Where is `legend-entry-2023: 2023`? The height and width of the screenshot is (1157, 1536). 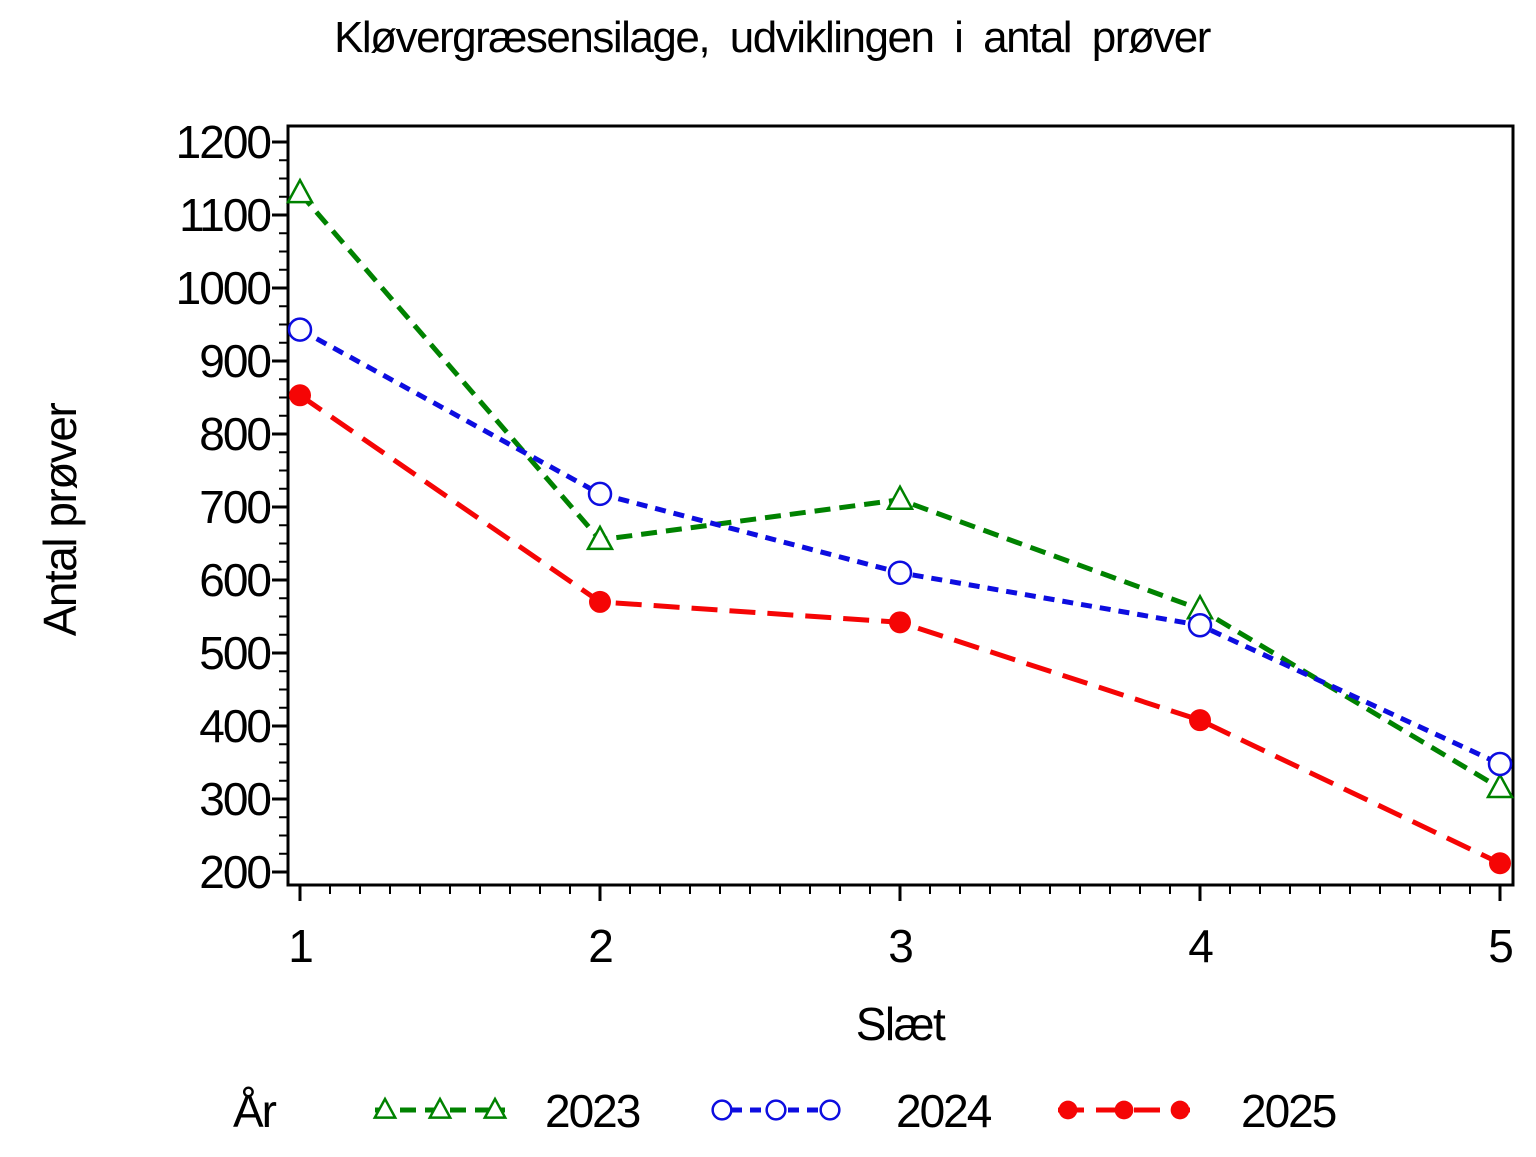
legend-entry-2023: 2023 is located at coordinates (507, 1111).